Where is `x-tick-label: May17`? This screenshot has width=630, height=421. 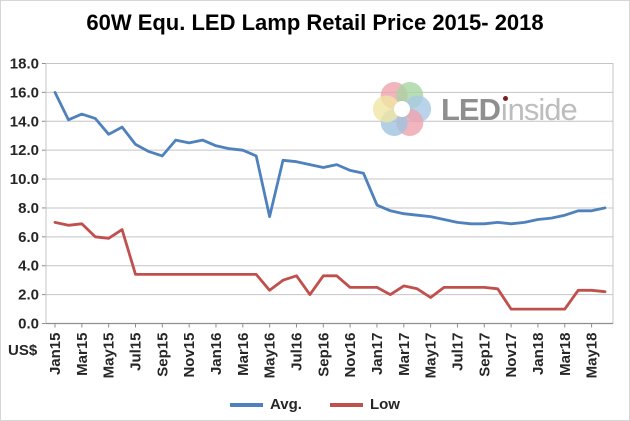
x-tick-label: May17 is located at coordinates (431, 356).